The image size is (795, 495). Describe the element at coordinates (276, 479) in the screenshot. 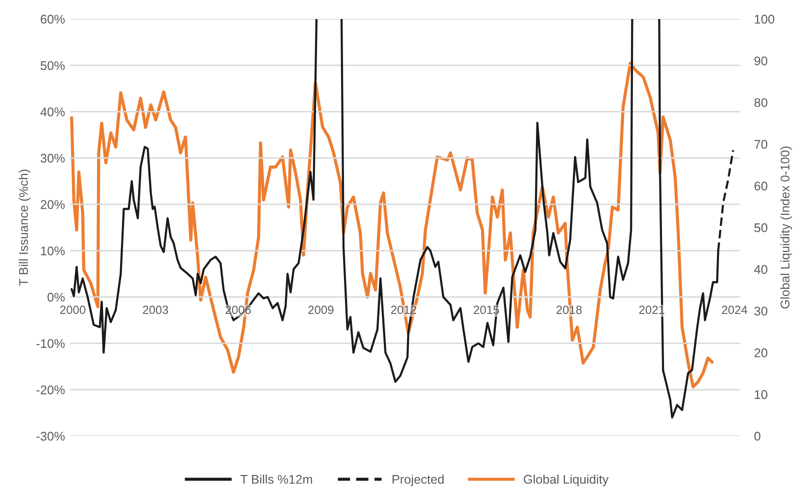

I see `legend-label: T Bills %12m` at that location.